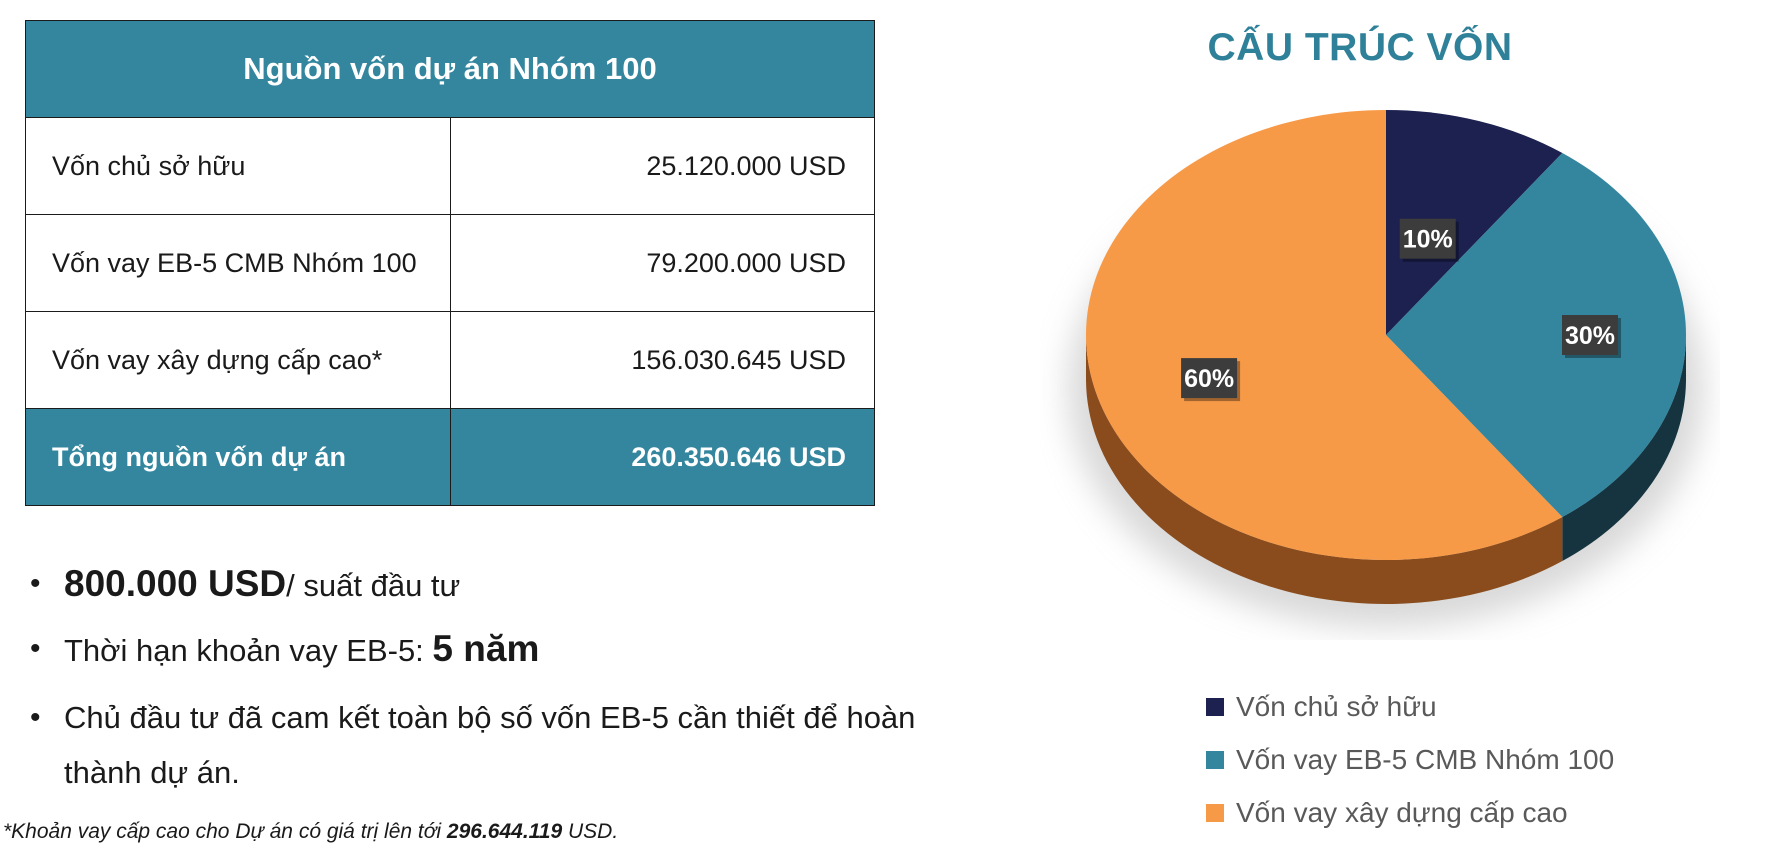 The height and width of the screenshot is (857, 1768). Describe the element at coordinates (248, 650) in the screenshot. I see `bullet-text: Thời hạn khoản vay EB-5:` at that location.